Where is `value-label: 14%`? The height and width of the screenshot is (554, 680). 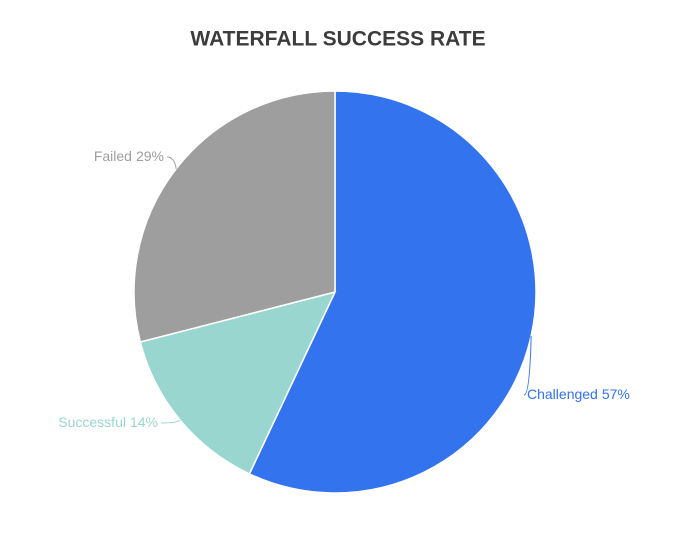 value-label: 14% is located at coordinates (144, 422).